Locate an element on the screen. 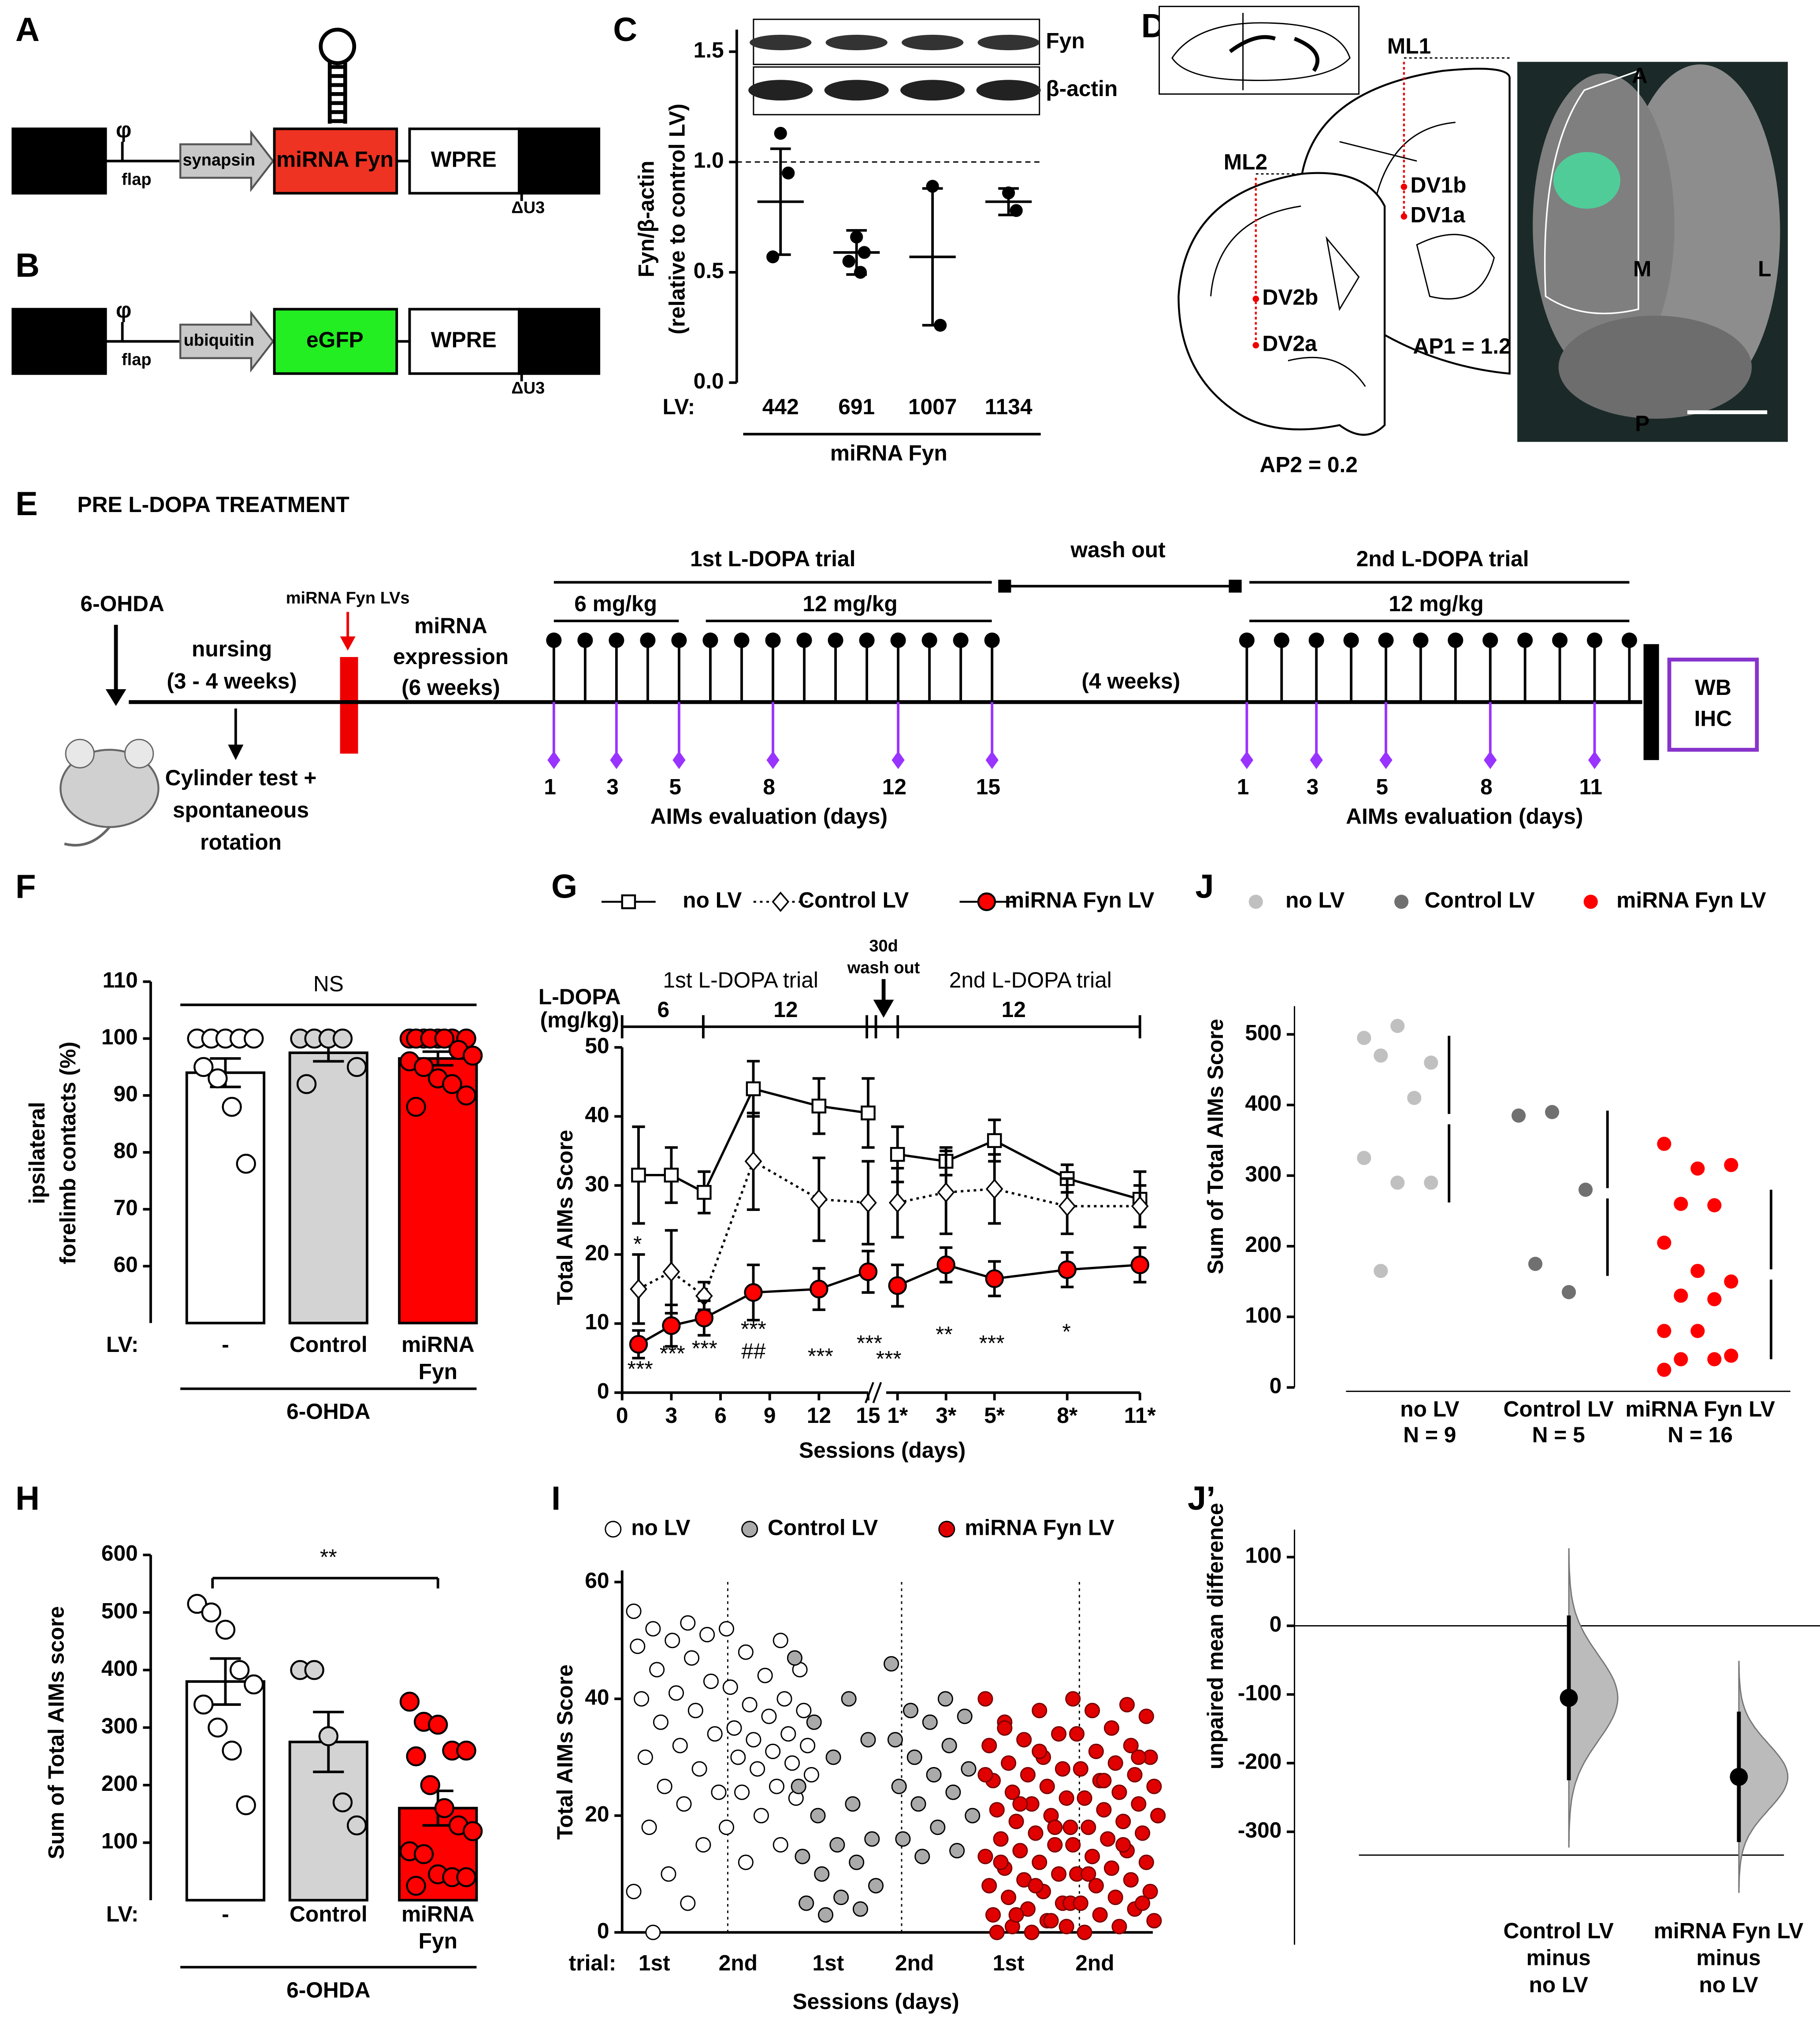 This screenshot has height=2020, width=1820. y-tick-label: 50 is located at coordinates (597, 1045).